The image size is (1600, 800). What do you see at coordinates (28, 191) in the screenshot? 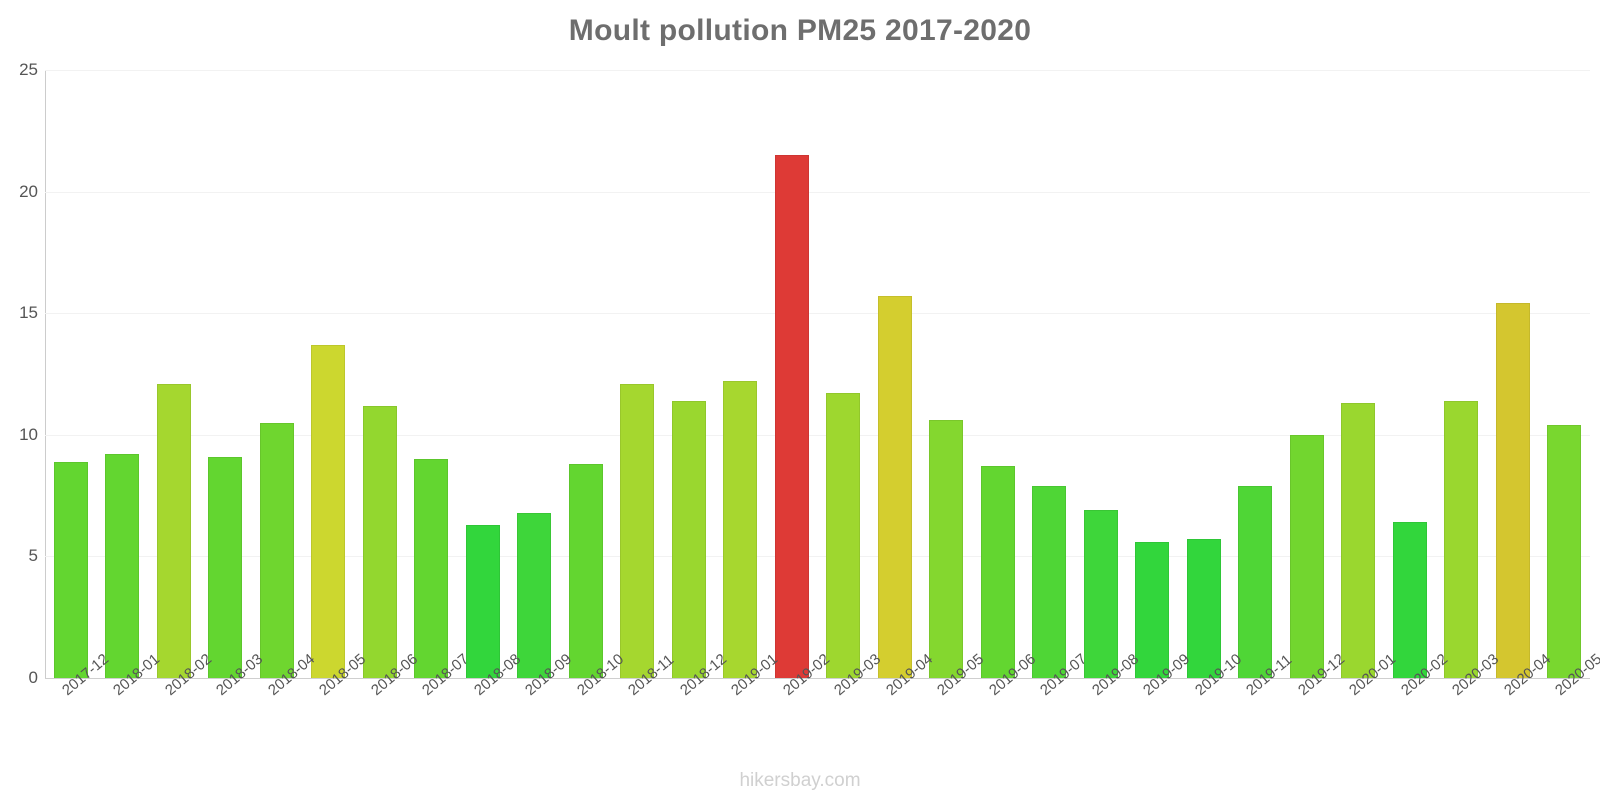
I see `y-tick-label: 20` at bounding box center [28, 191].